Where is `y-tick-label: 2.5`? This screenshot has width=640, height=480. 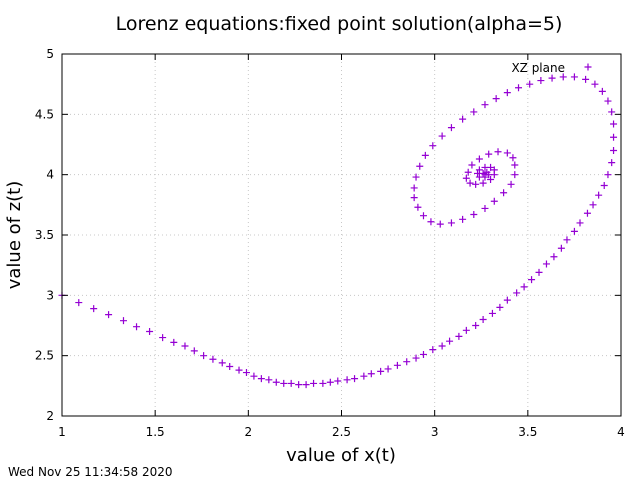 y-tick-label: 2.5 is located at coordinates (44, 356).